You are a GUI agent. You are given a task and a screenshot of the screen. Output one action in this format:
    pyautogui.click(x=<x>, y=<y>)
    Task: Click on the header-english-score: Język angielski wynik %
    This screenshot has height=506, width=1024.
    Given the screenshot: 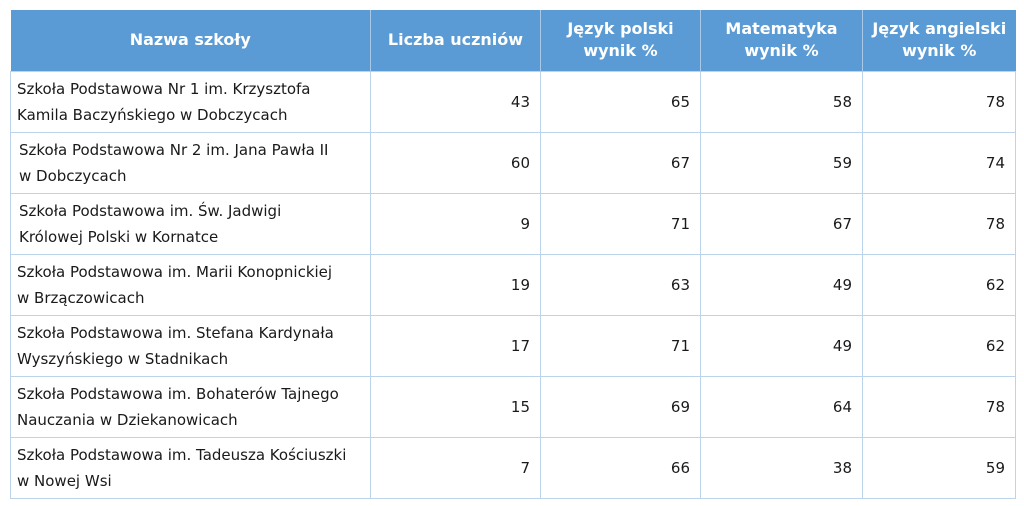 What is the action you would take?
    pyautogui.click(x=939, y=40)
    